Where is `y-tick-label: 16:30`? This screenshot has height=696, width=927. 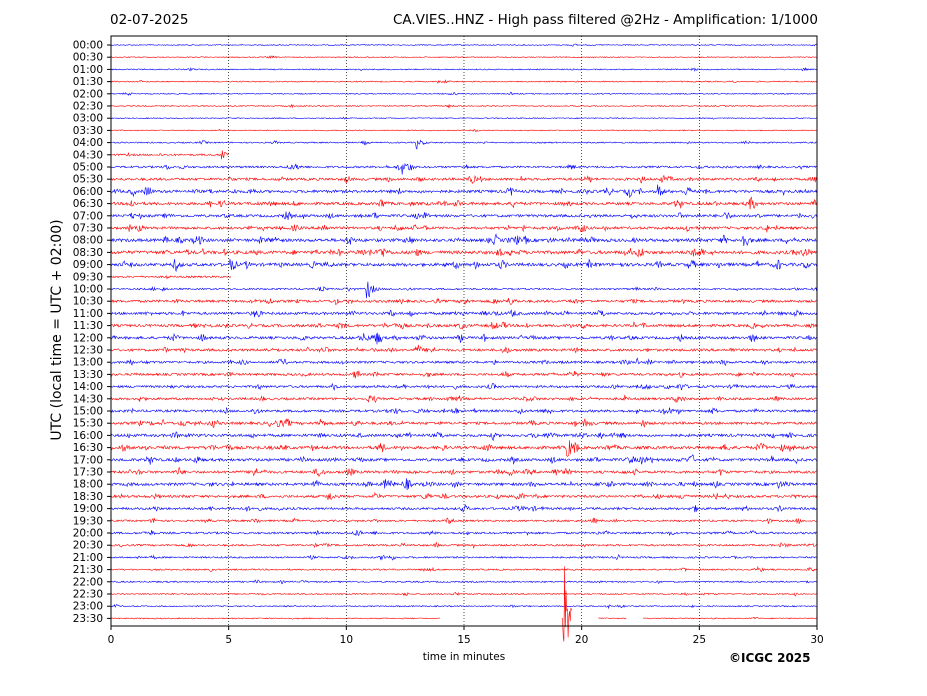
y-tick-label: 16:30 is located at coordinates (88, 448).